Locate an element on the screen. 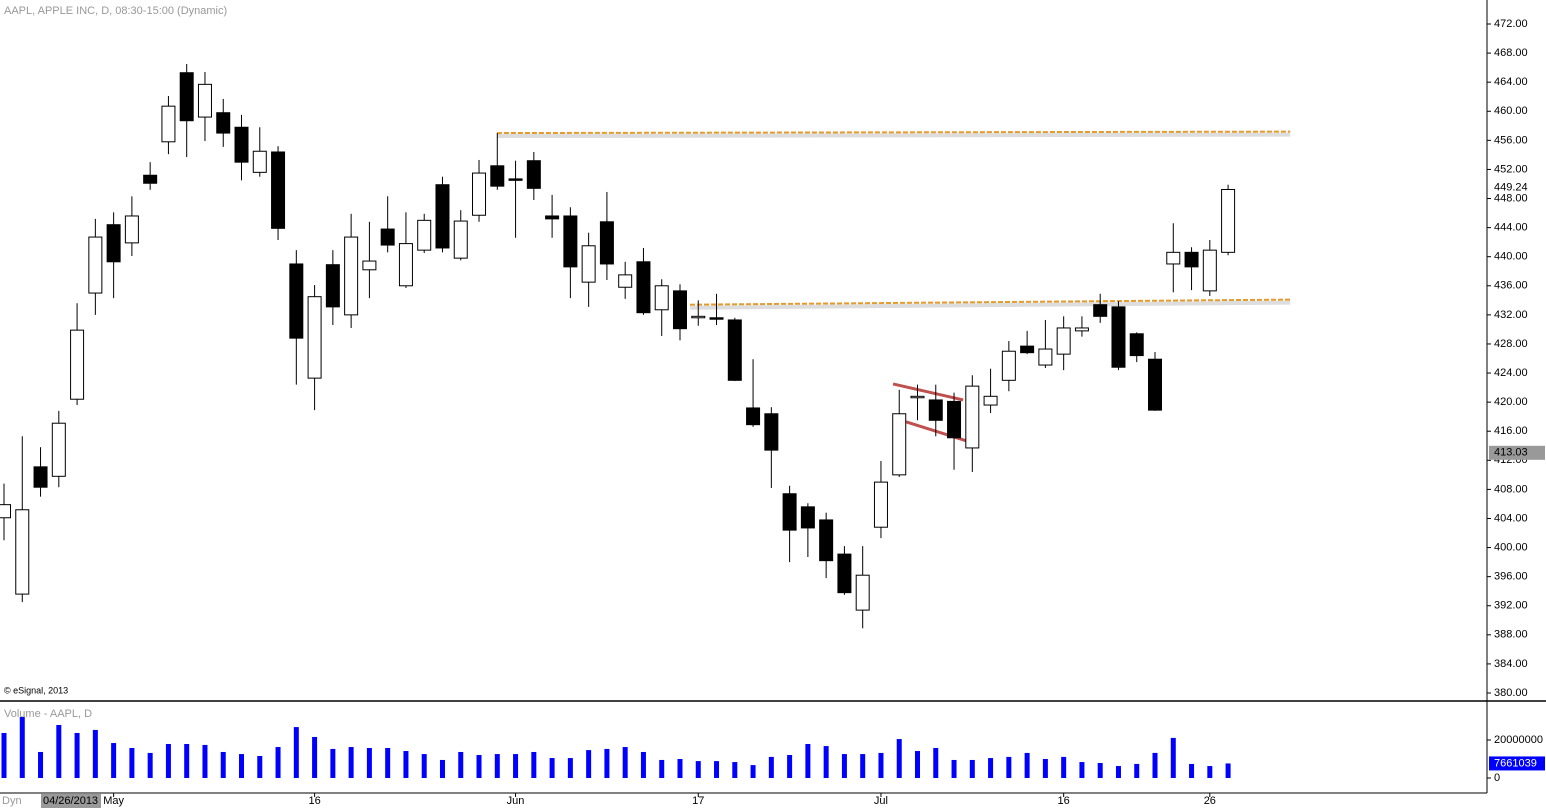  last-volume-box is located at coordinates (1517, 763).